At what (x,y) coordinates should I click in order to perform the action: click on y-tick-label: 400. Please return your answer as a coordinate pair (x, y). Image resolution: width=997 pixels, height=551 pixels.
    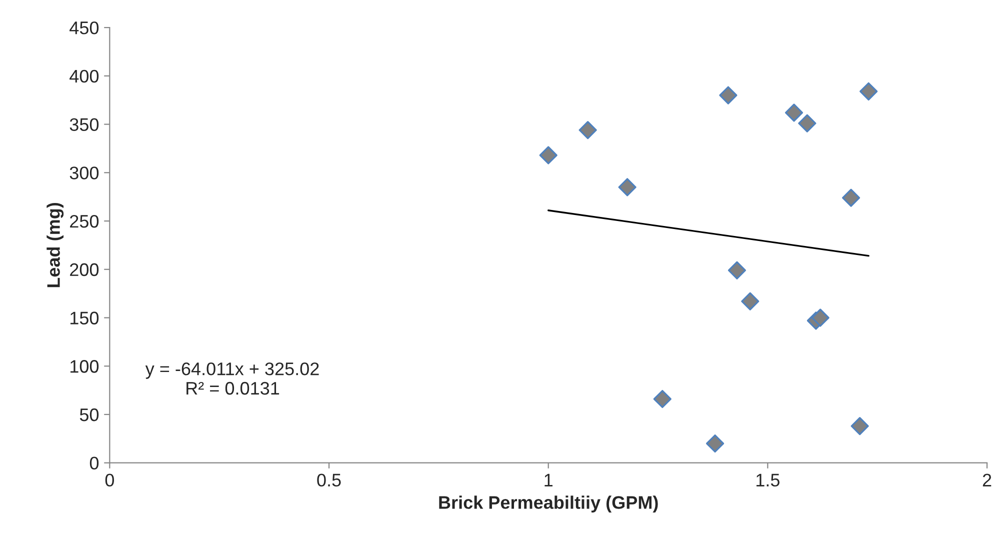
    Looking at the image, I should click on (84, 76).